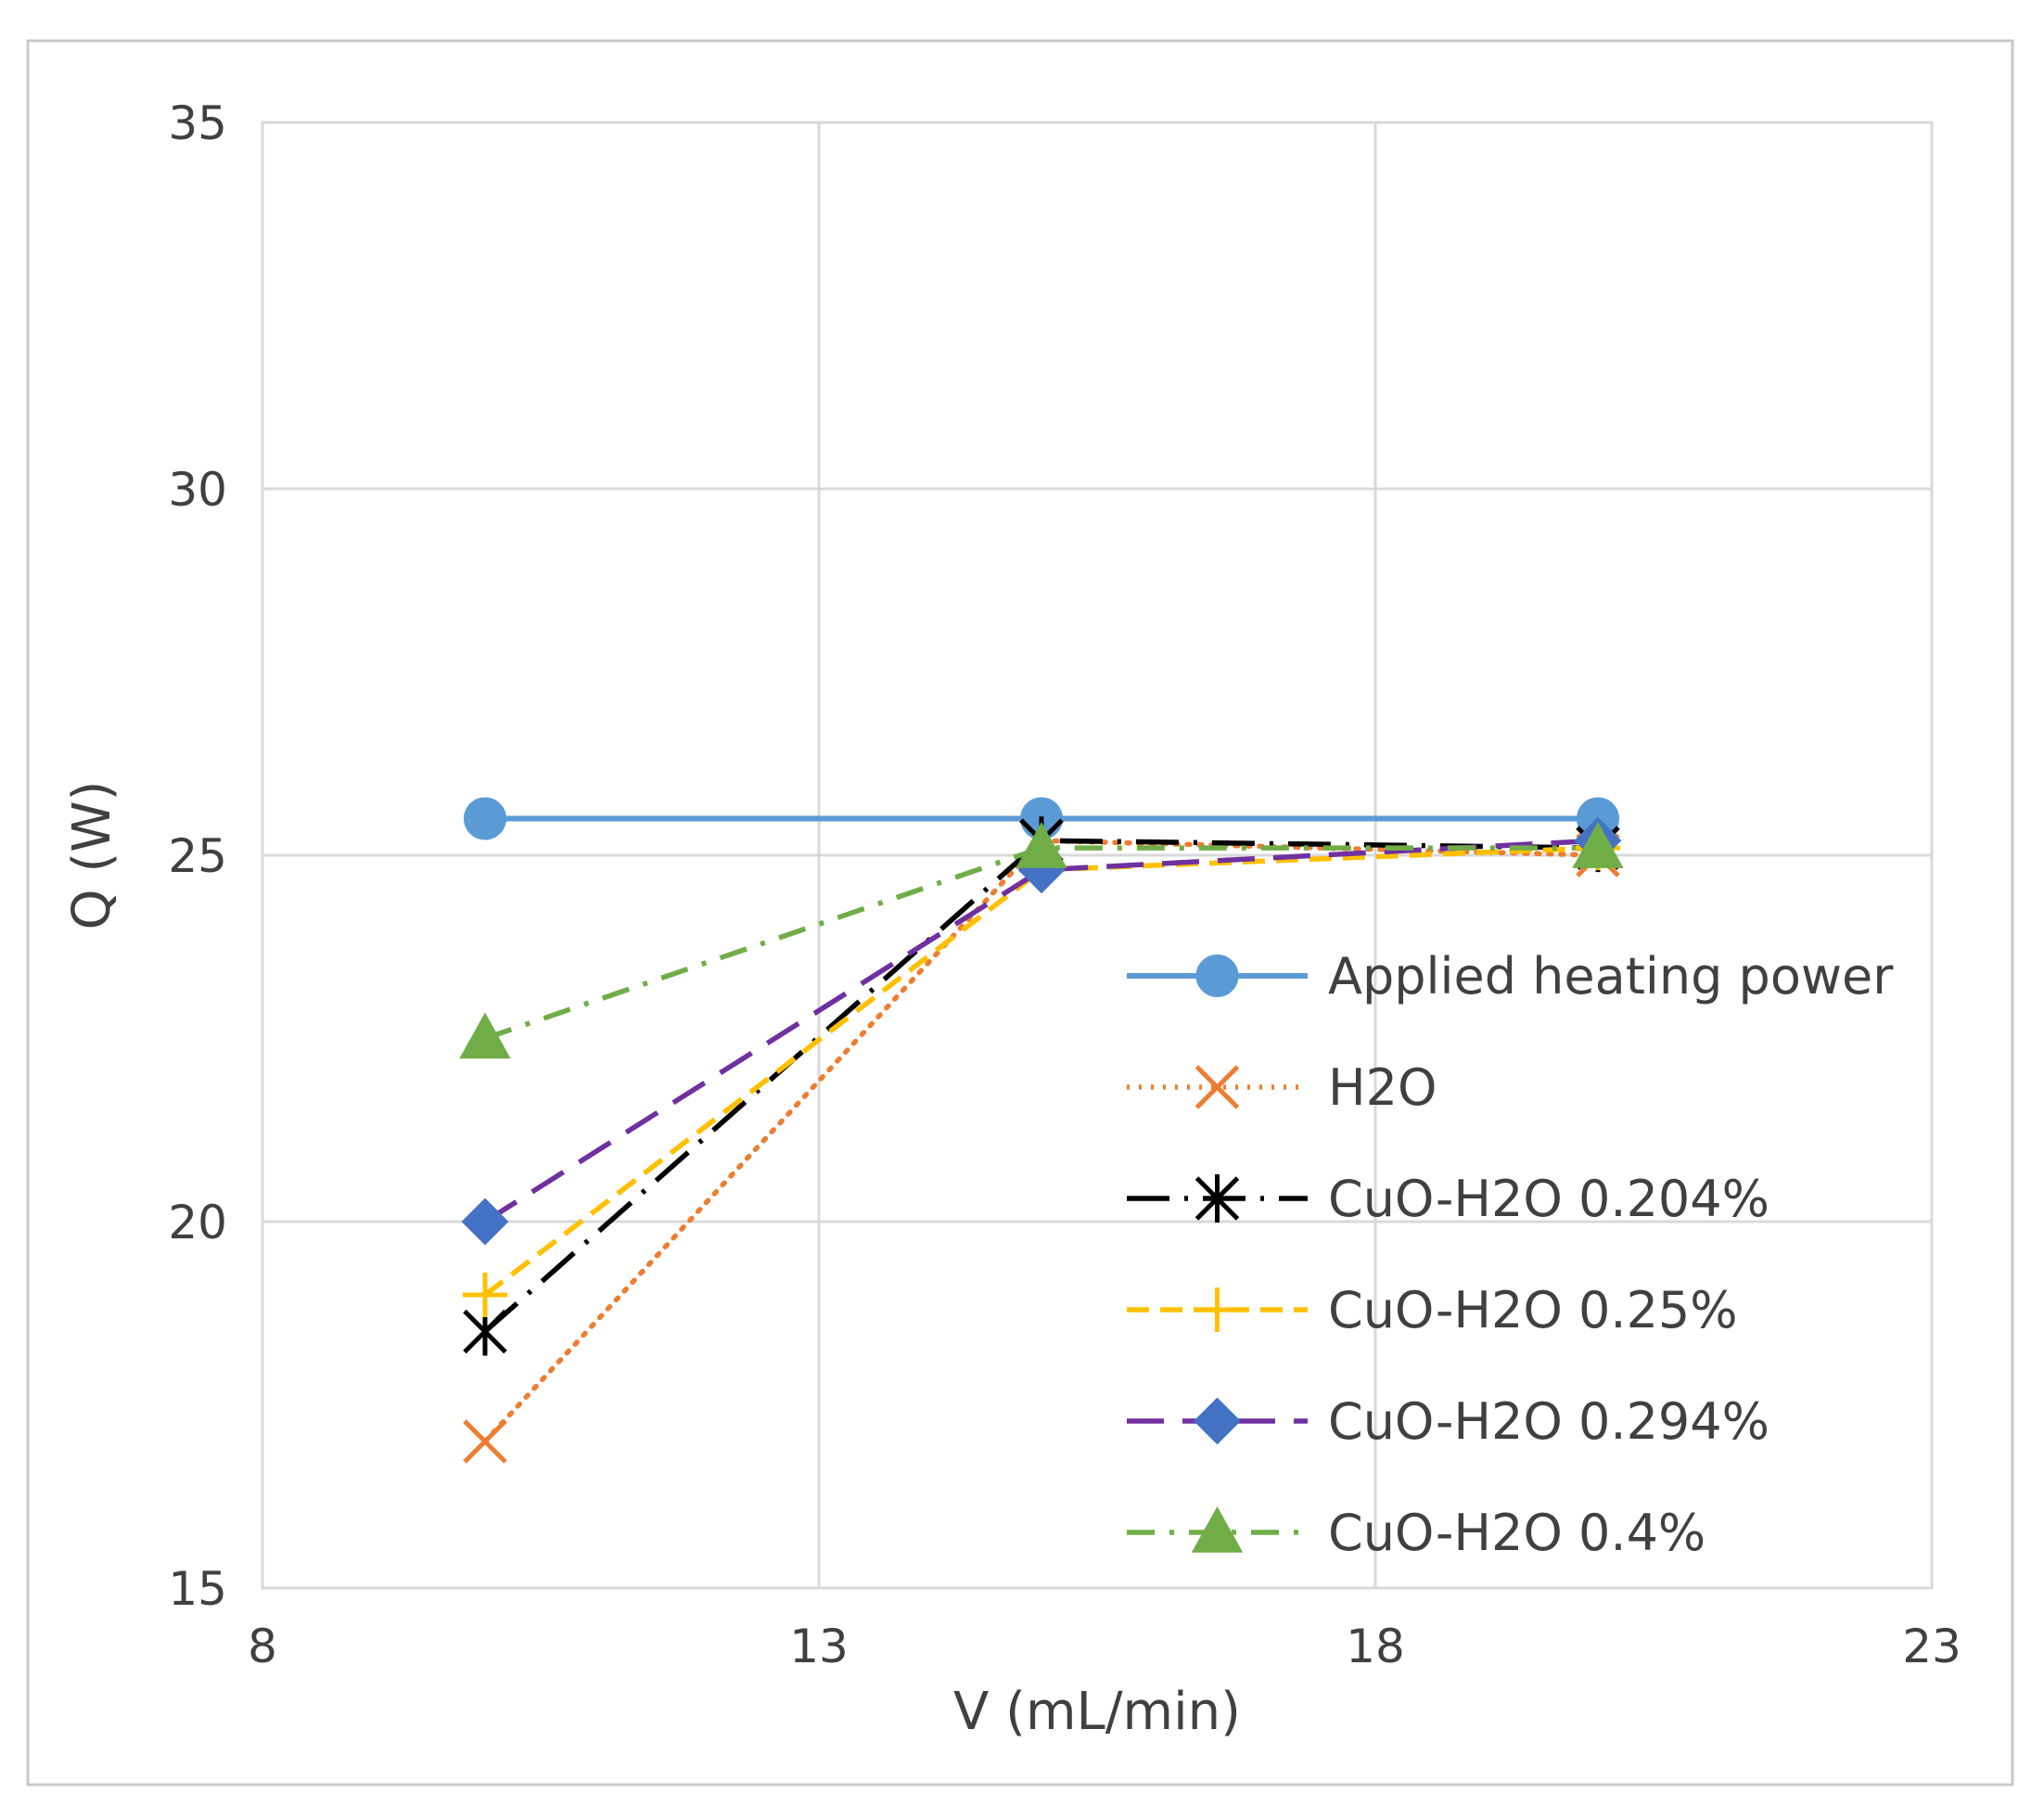 This screenshot has height=1819, width=2044. I want to click on legend-item-applied-heating-power: Applied heating power, so click(1510, 976).